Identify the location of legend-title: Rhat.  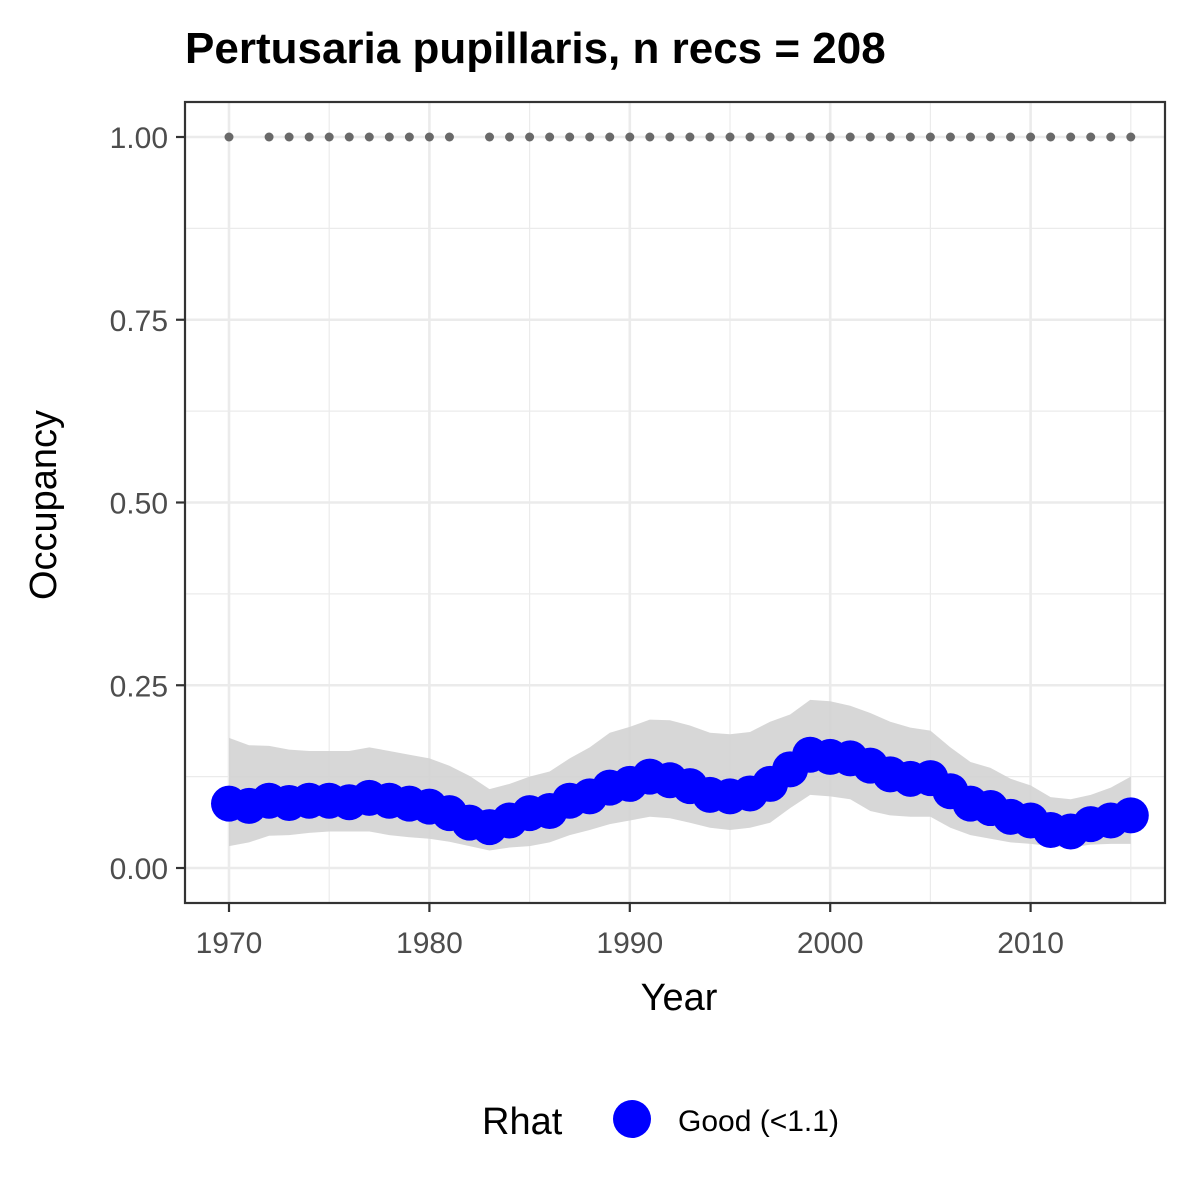
(522, 1122).